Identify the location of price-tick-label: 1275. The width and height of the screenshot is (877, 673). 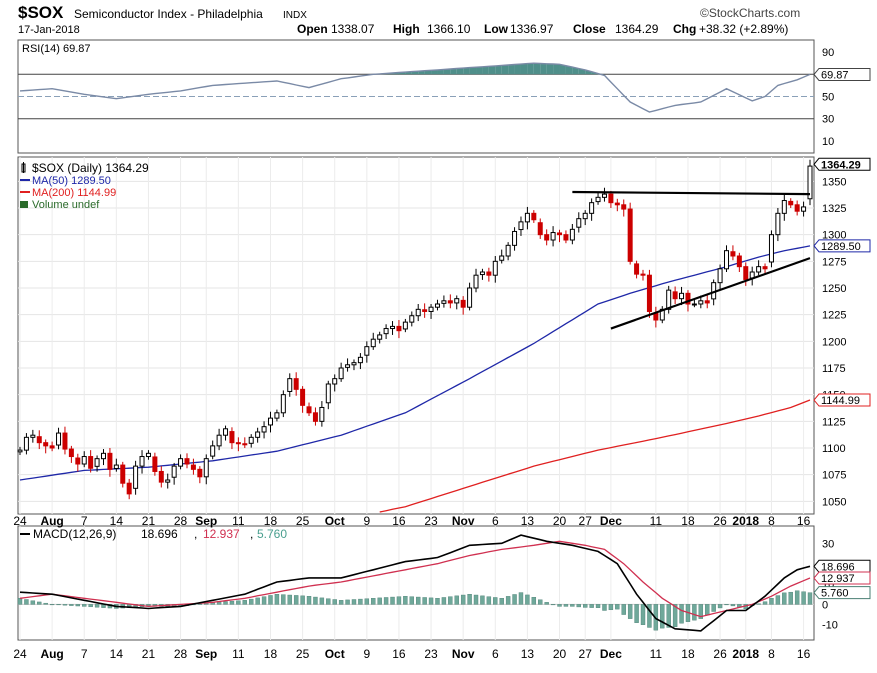
(834, 262).